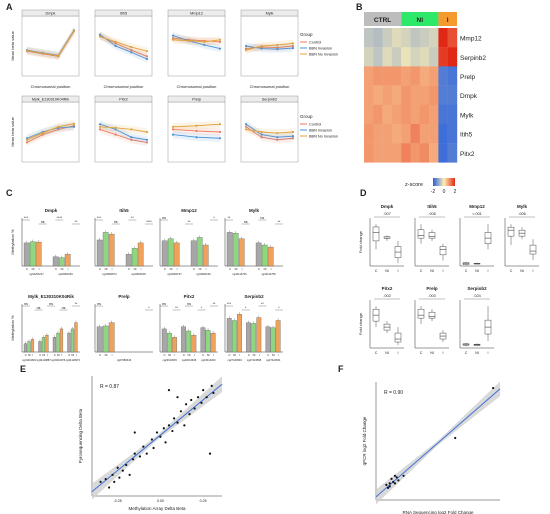  What do you see at coordinates (44, 360) in the screenshot?
I see `bar-site-label: cg34119887` at bounding box center [44, 360].